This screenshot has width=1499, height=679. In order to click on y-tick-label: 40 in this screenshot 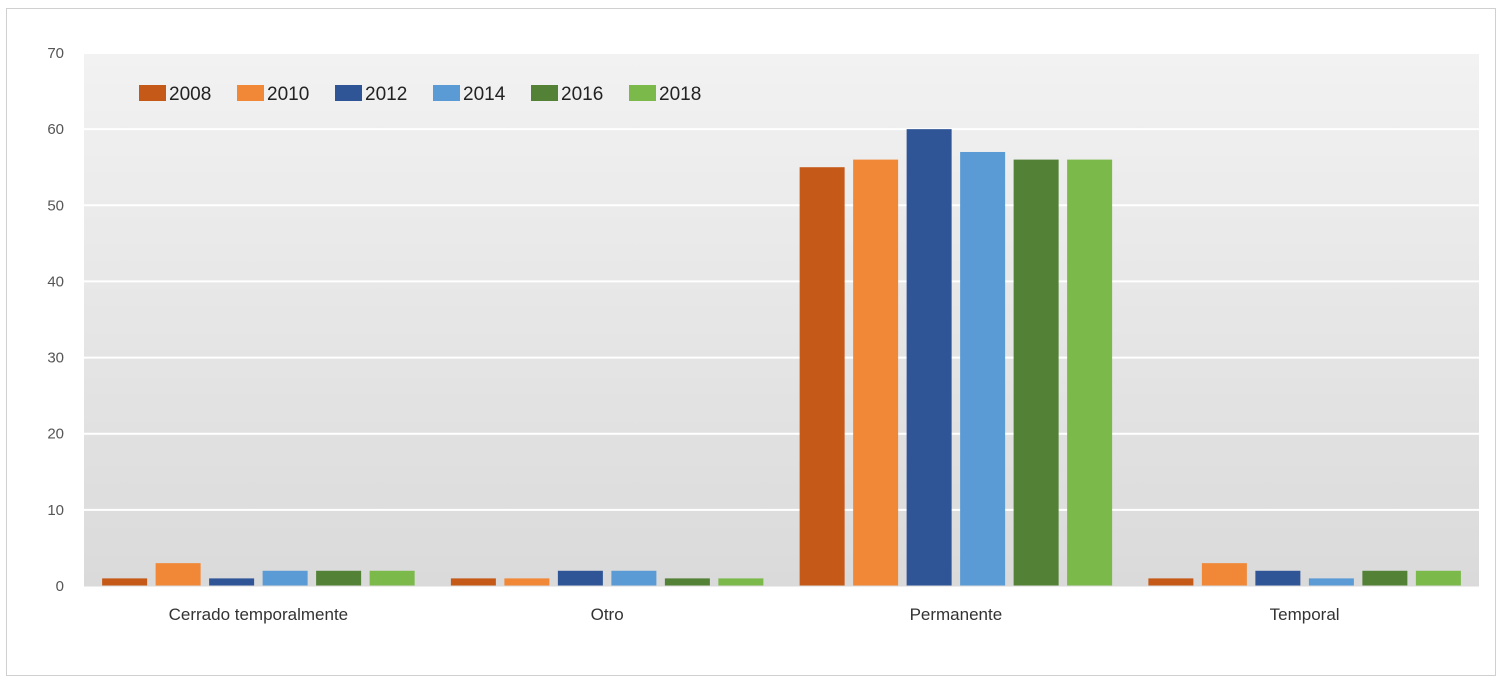, I will do `click(55, 281)`.